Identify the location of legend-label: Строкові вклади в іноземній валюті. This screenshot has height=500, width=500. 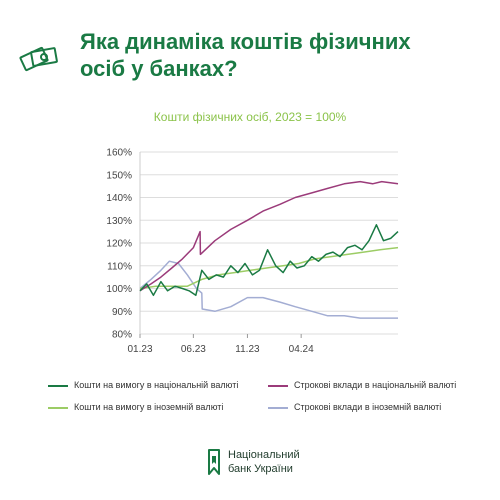
(368, 407).